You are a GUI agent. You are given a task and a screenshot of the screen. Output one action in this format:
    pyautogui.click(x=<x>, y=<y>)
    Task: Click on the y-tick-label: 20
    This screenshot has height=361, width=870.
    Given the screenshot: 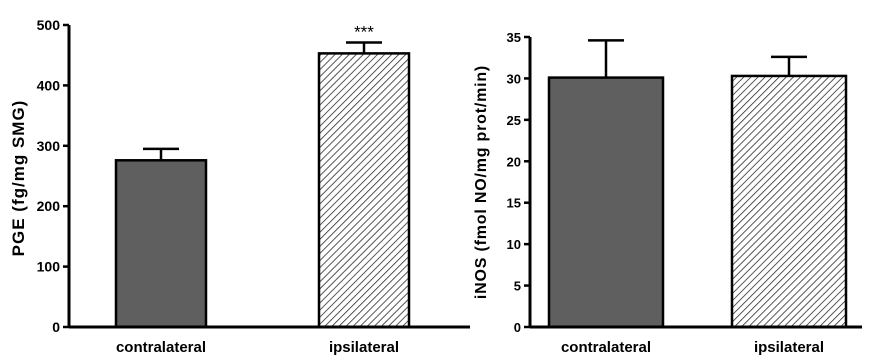 What is the action you would take?
    pyautogui.click(x=514, y=161)
    